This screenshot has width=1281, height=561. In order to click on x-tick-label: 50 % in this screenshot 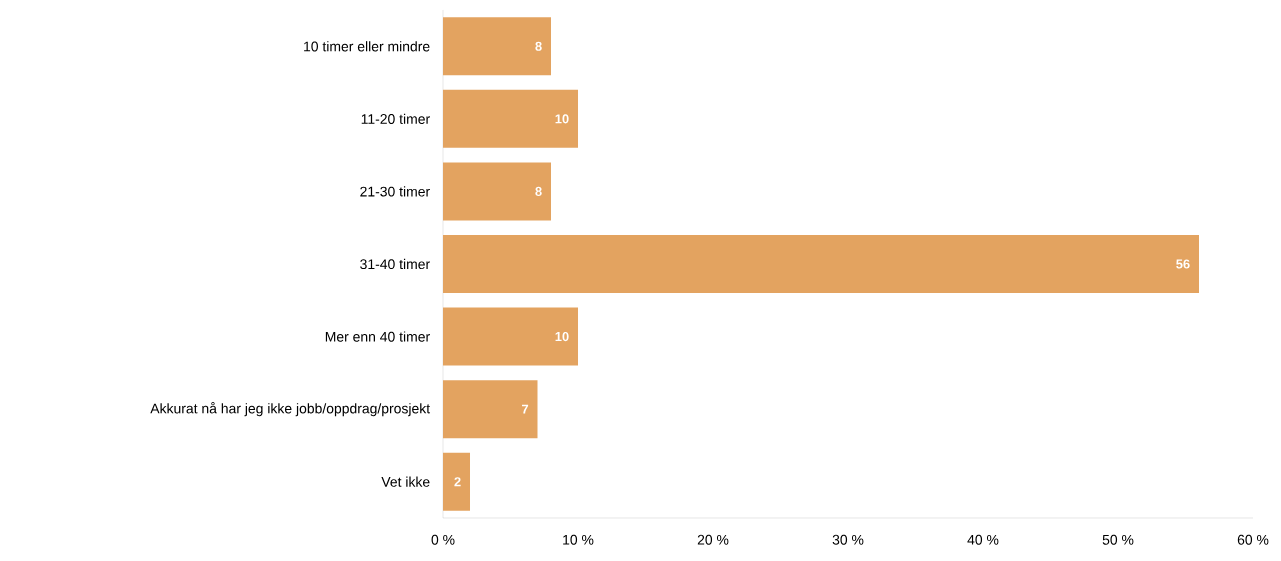, I will do `click(1118, 539)`.